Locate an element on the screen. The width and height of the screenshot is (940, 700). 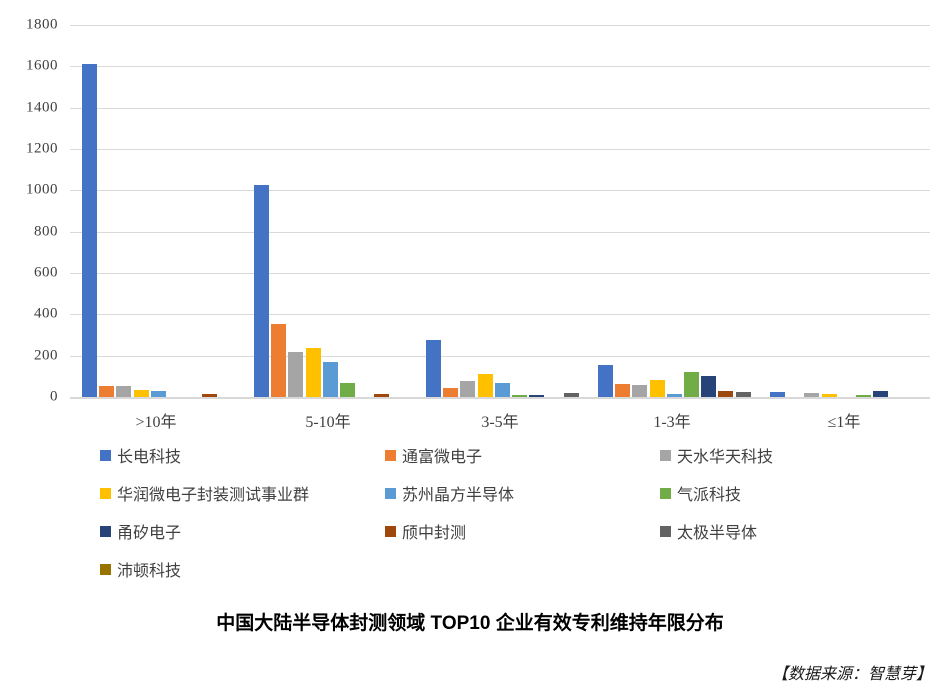
x-tick-label: 3-5年 is located at coordinates (500, 422).